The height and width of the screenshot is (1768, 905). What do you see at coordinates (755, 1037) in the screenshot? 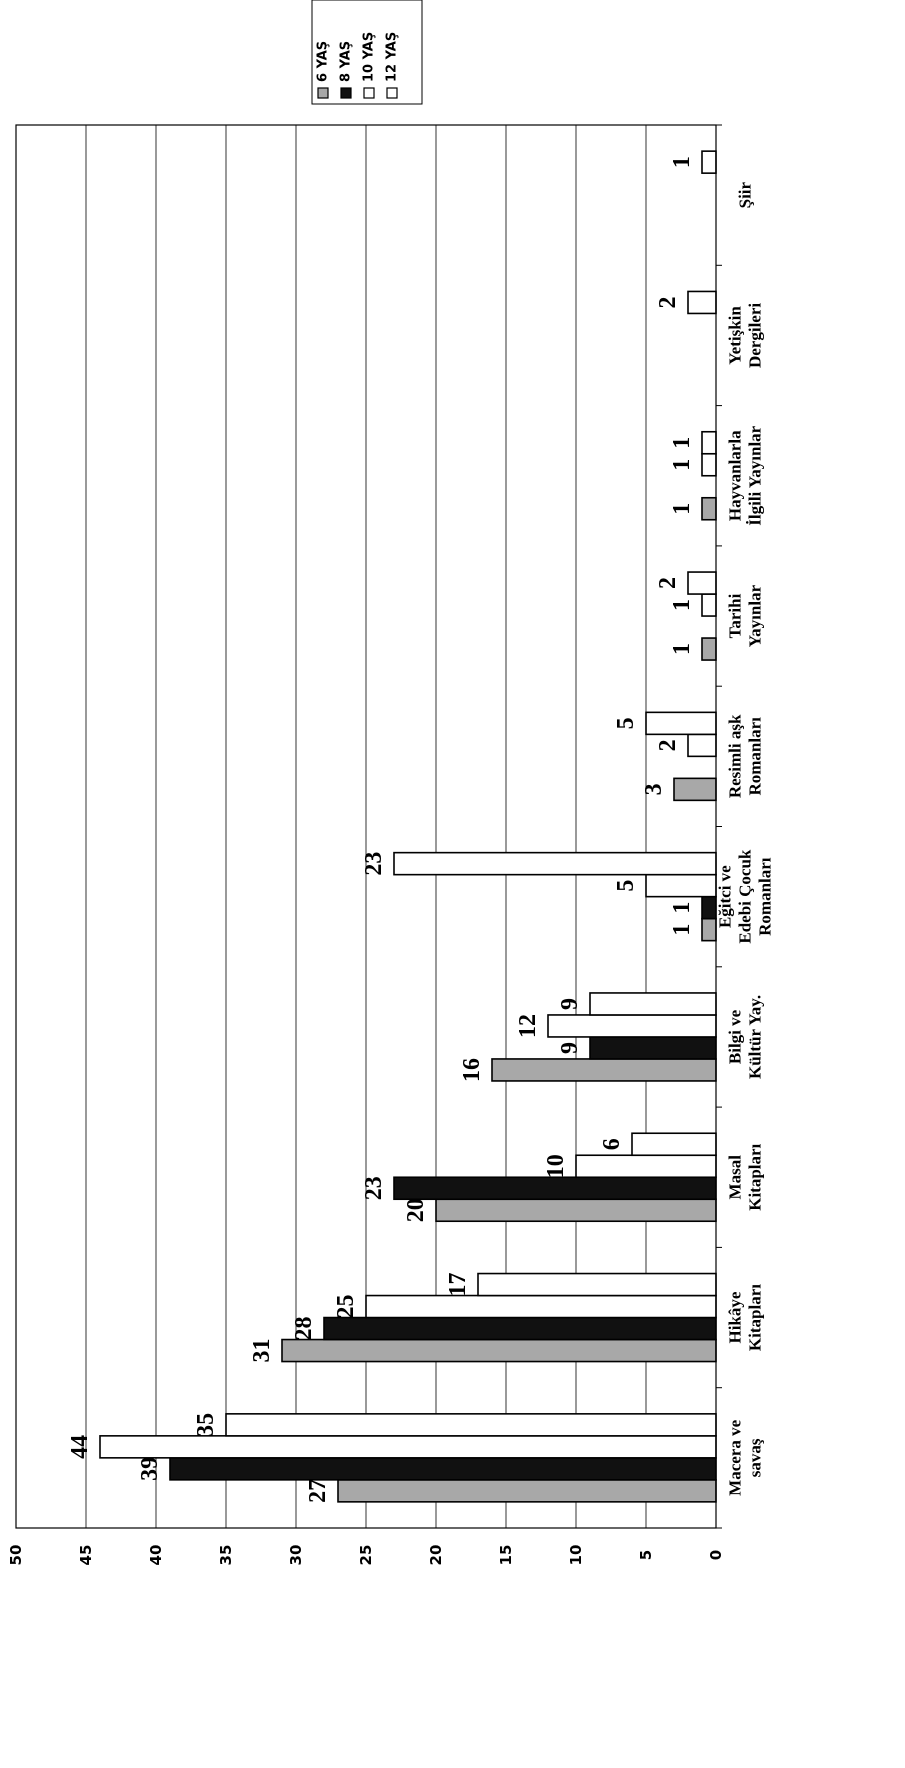
I see `category-label: Kültür Yay.` at bounding box center [755, 1037].